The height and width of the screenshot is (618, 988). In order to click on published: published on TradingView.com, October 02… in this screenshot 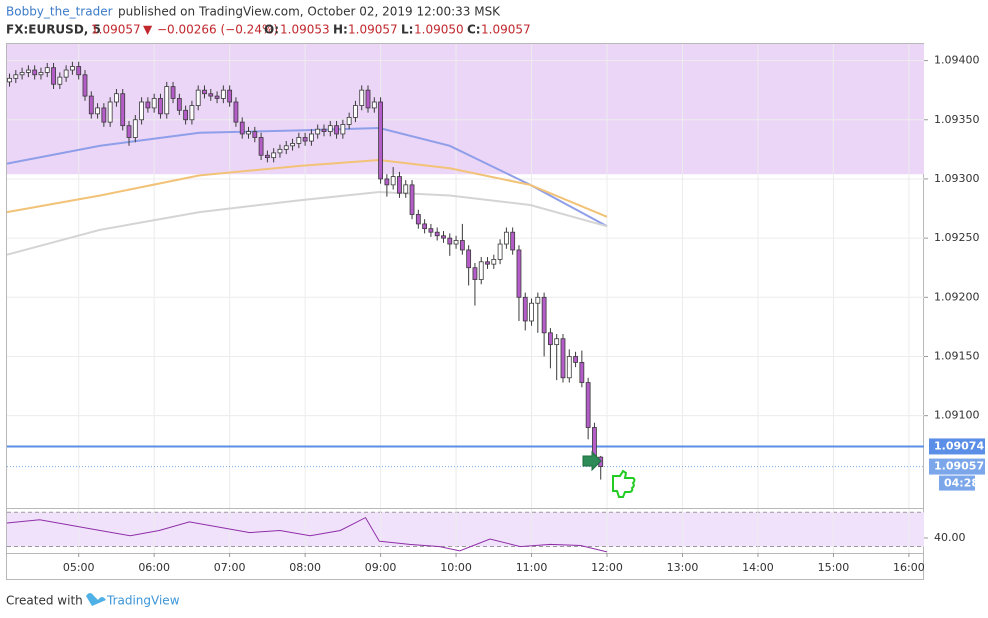, I will do `click(309, 12)`.